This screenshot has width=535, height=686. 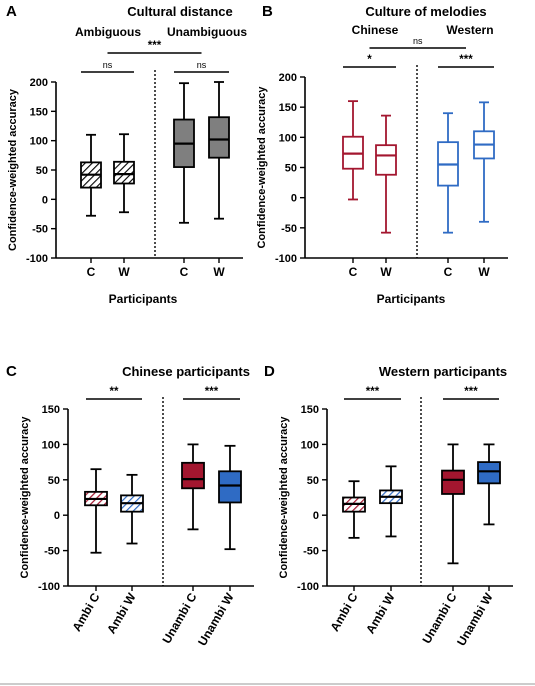 What do you see at coordinates (269, 371) in the screenshot?
I see `panel-letter: D` at bounding box center [269, 371].